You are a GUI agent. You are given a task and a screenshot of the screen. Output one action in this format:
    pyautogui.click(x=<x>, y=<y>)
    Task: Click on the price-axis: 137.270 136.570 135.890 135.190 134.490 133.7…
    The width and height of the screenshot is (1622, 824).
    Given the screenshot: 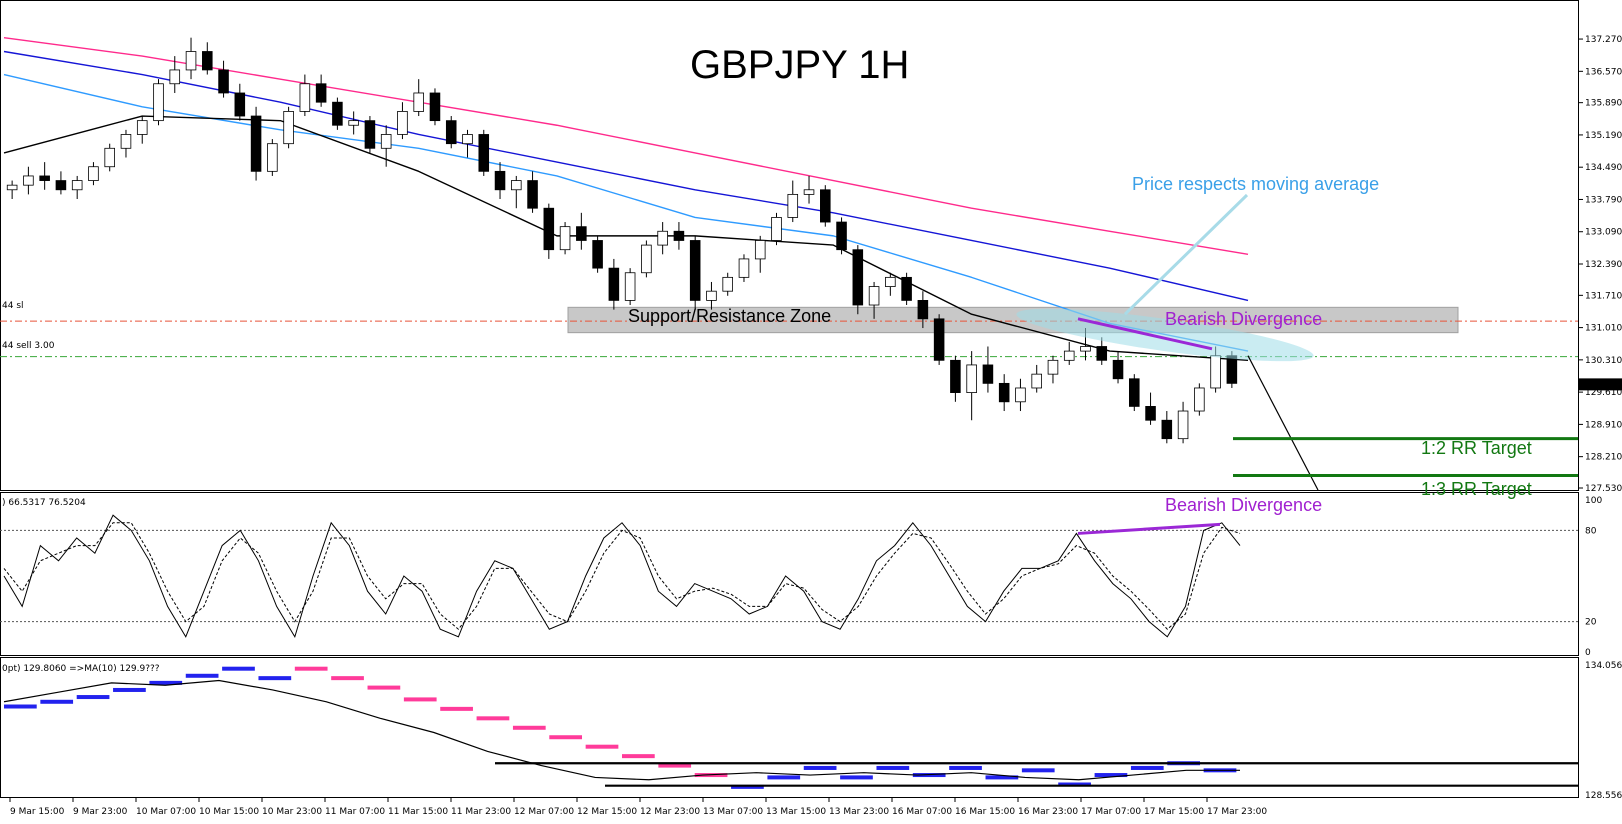 What is the action you would take?
    pyautogui.click(x=1600, y=418)
    